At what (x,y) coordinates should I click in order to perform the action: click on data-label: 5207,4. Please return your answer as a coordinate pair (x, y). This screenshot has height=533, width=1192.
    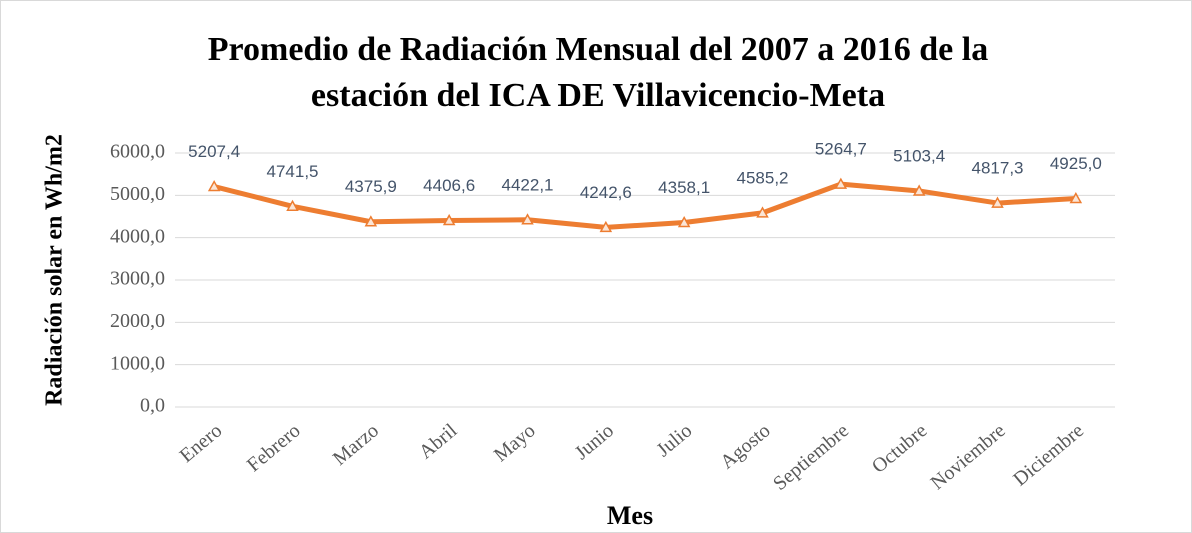
    Looking at the image, I should click on (214, 151).